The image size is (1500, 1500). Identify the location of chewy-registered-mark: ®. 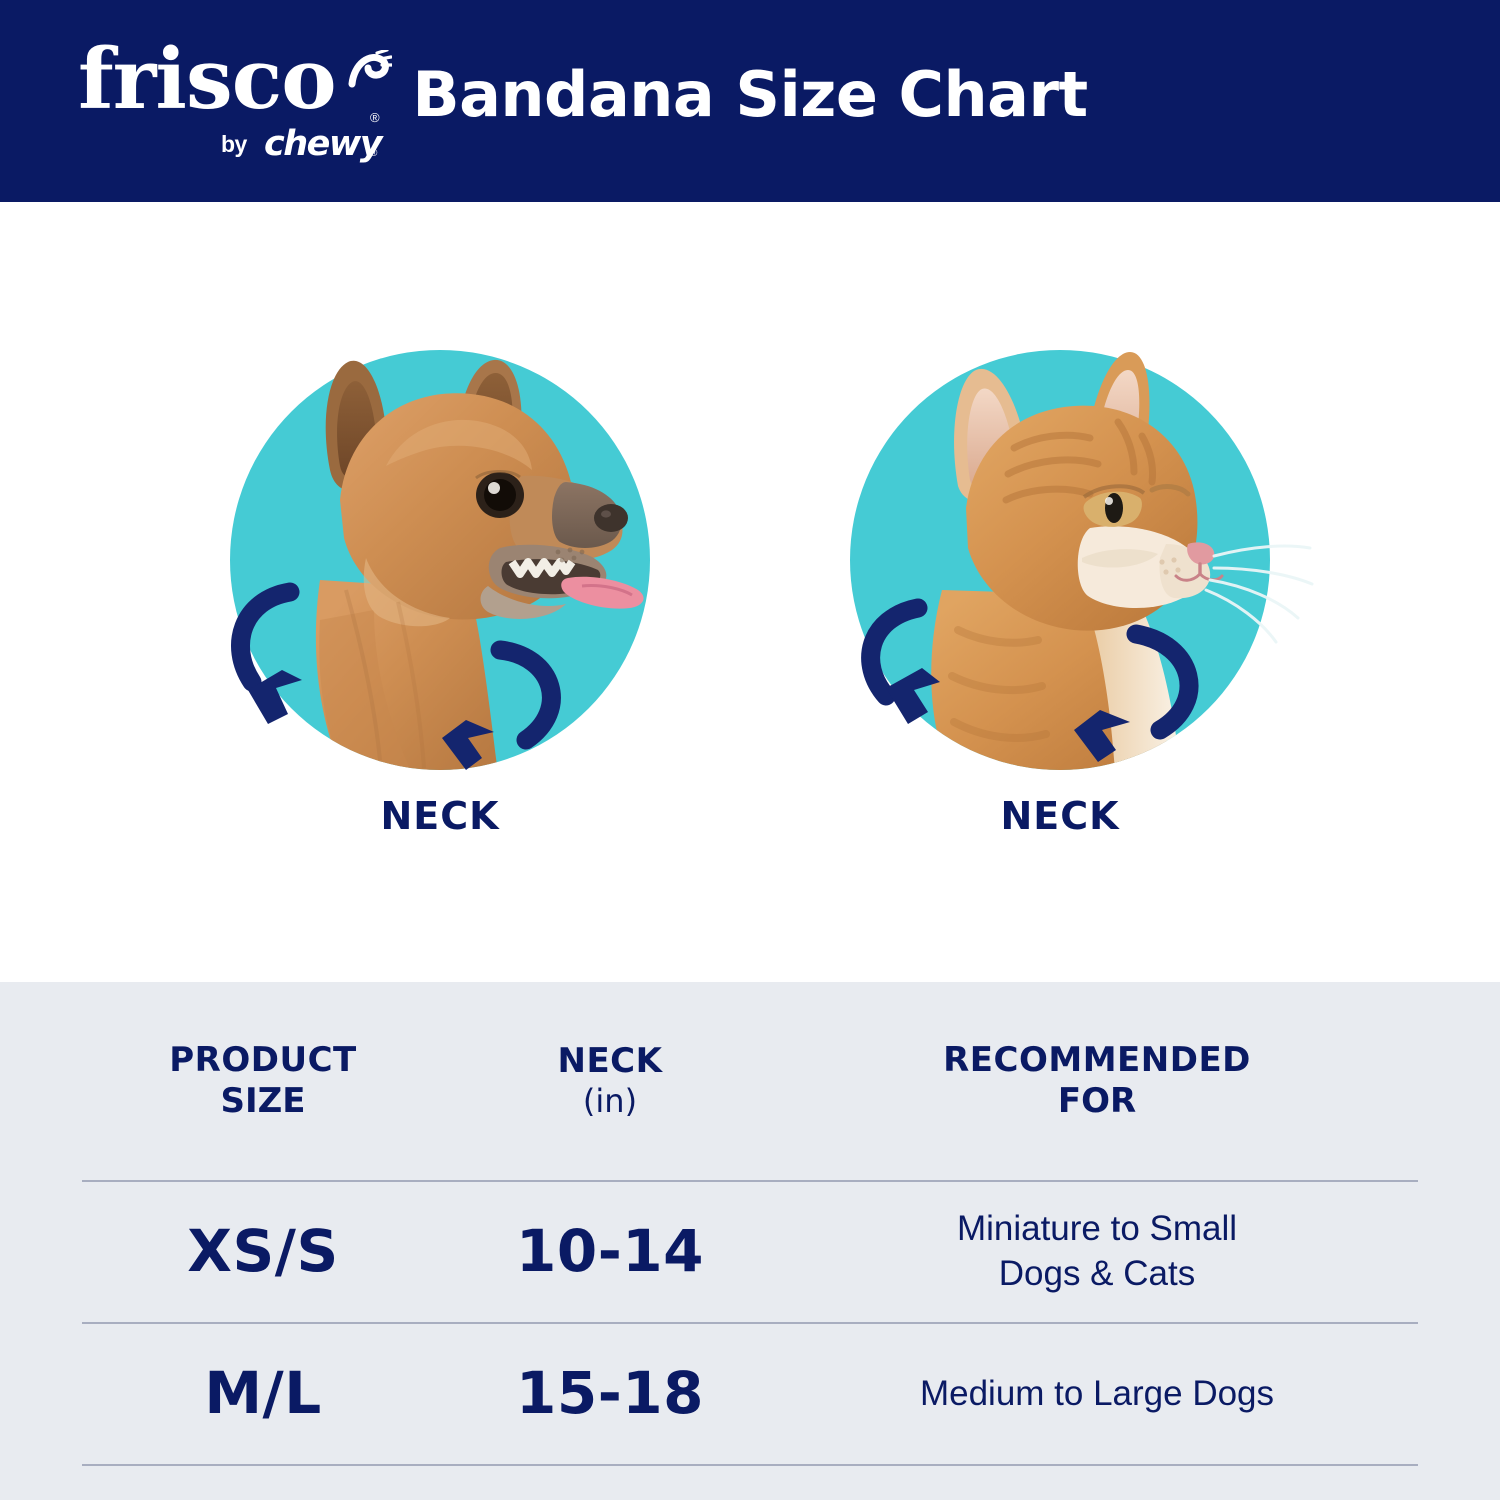
(374, 153).